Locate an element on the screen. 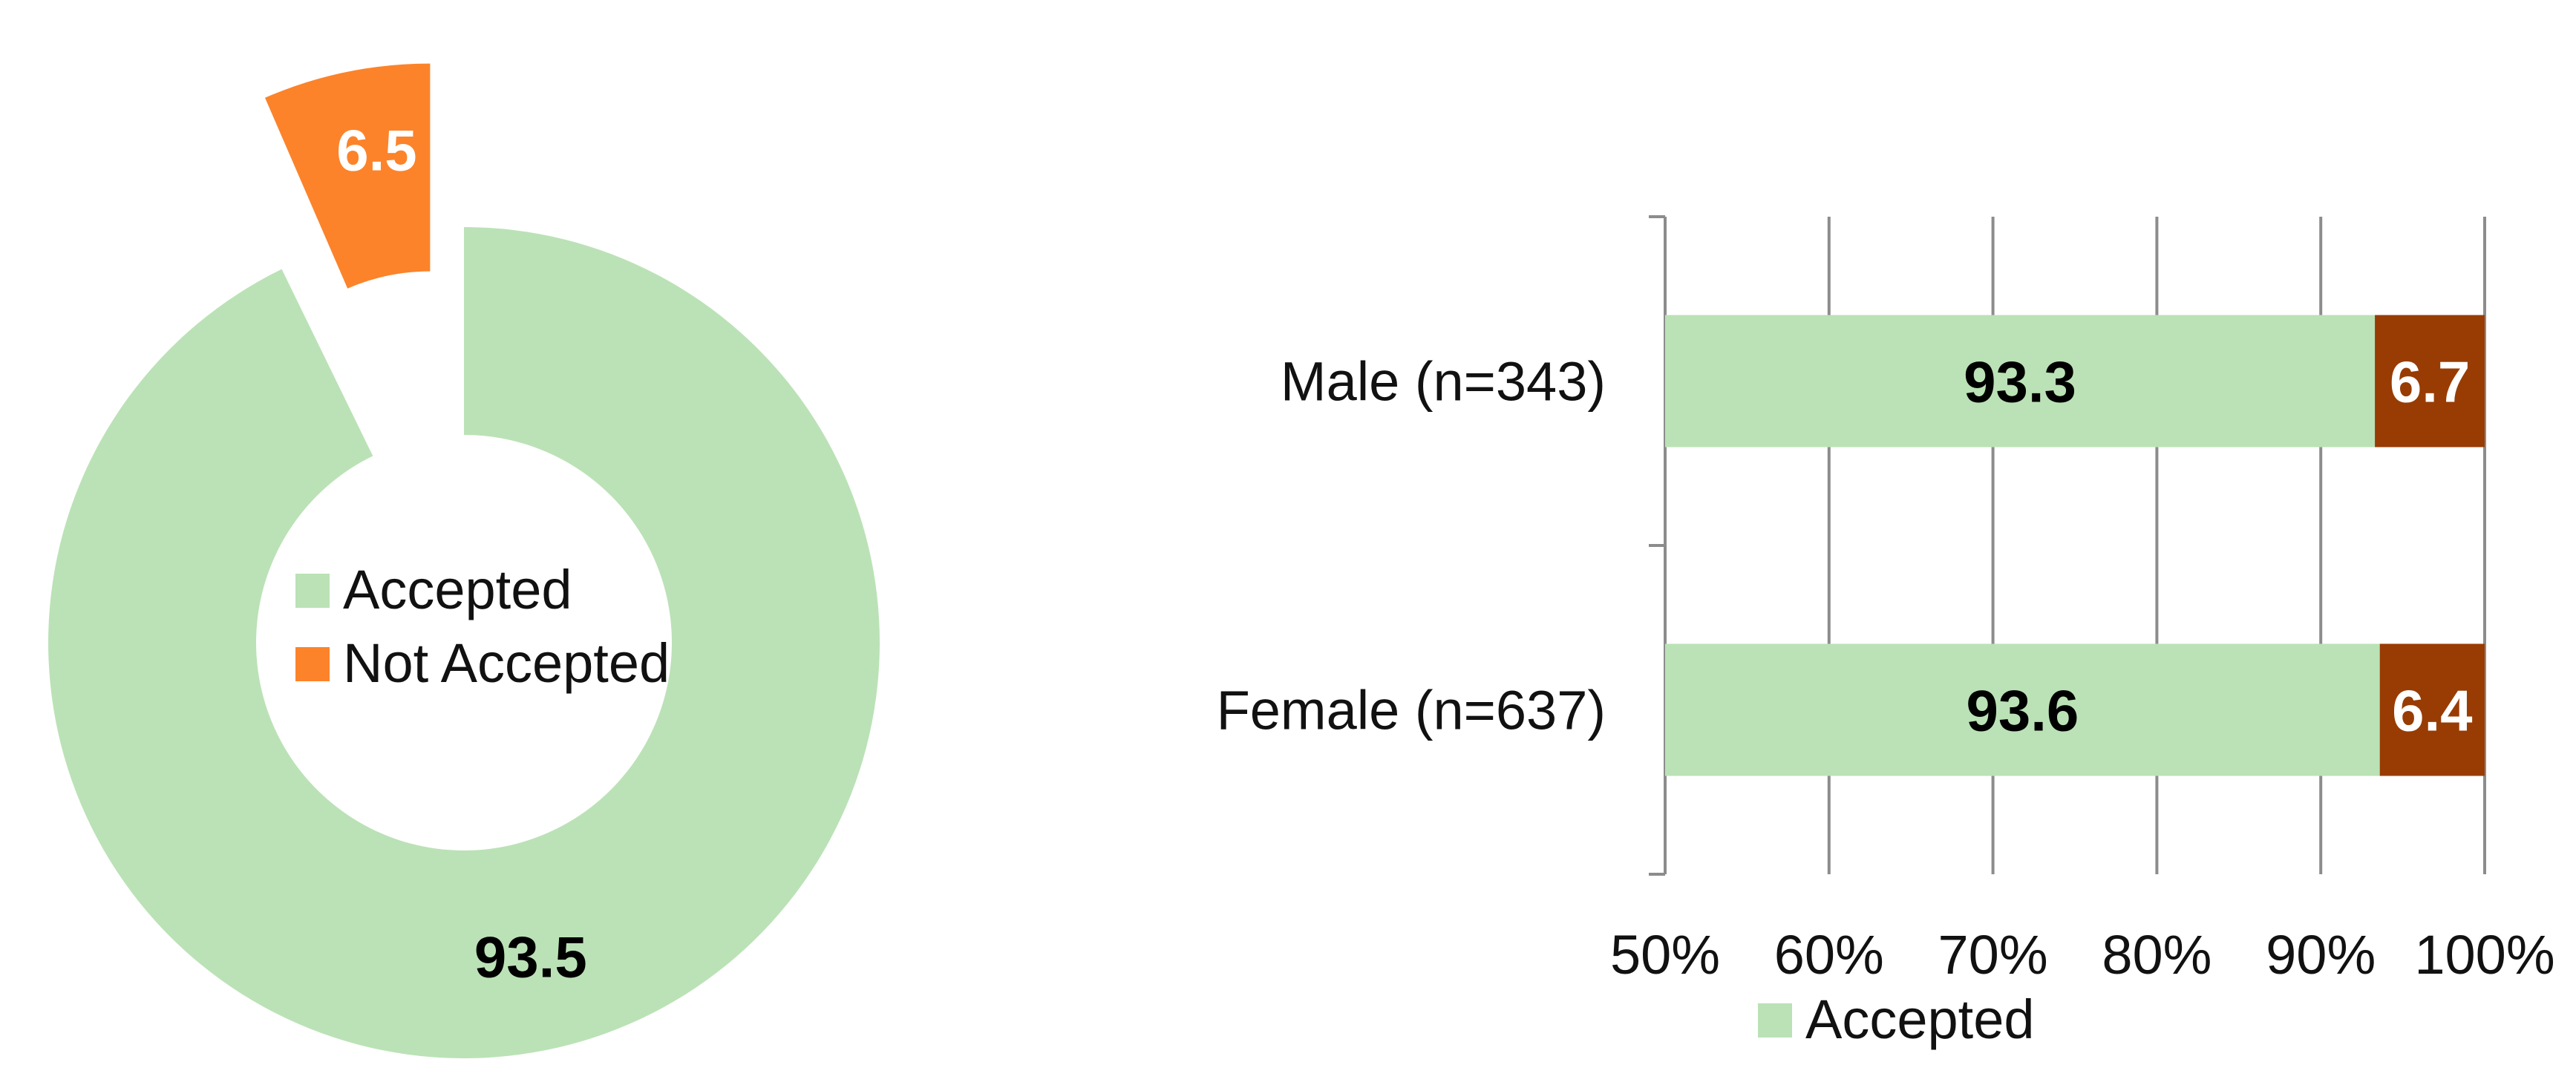 This screenshot has width=2576, height=1085. donut-slice-not-accepted is located at coordinates (347, 176).